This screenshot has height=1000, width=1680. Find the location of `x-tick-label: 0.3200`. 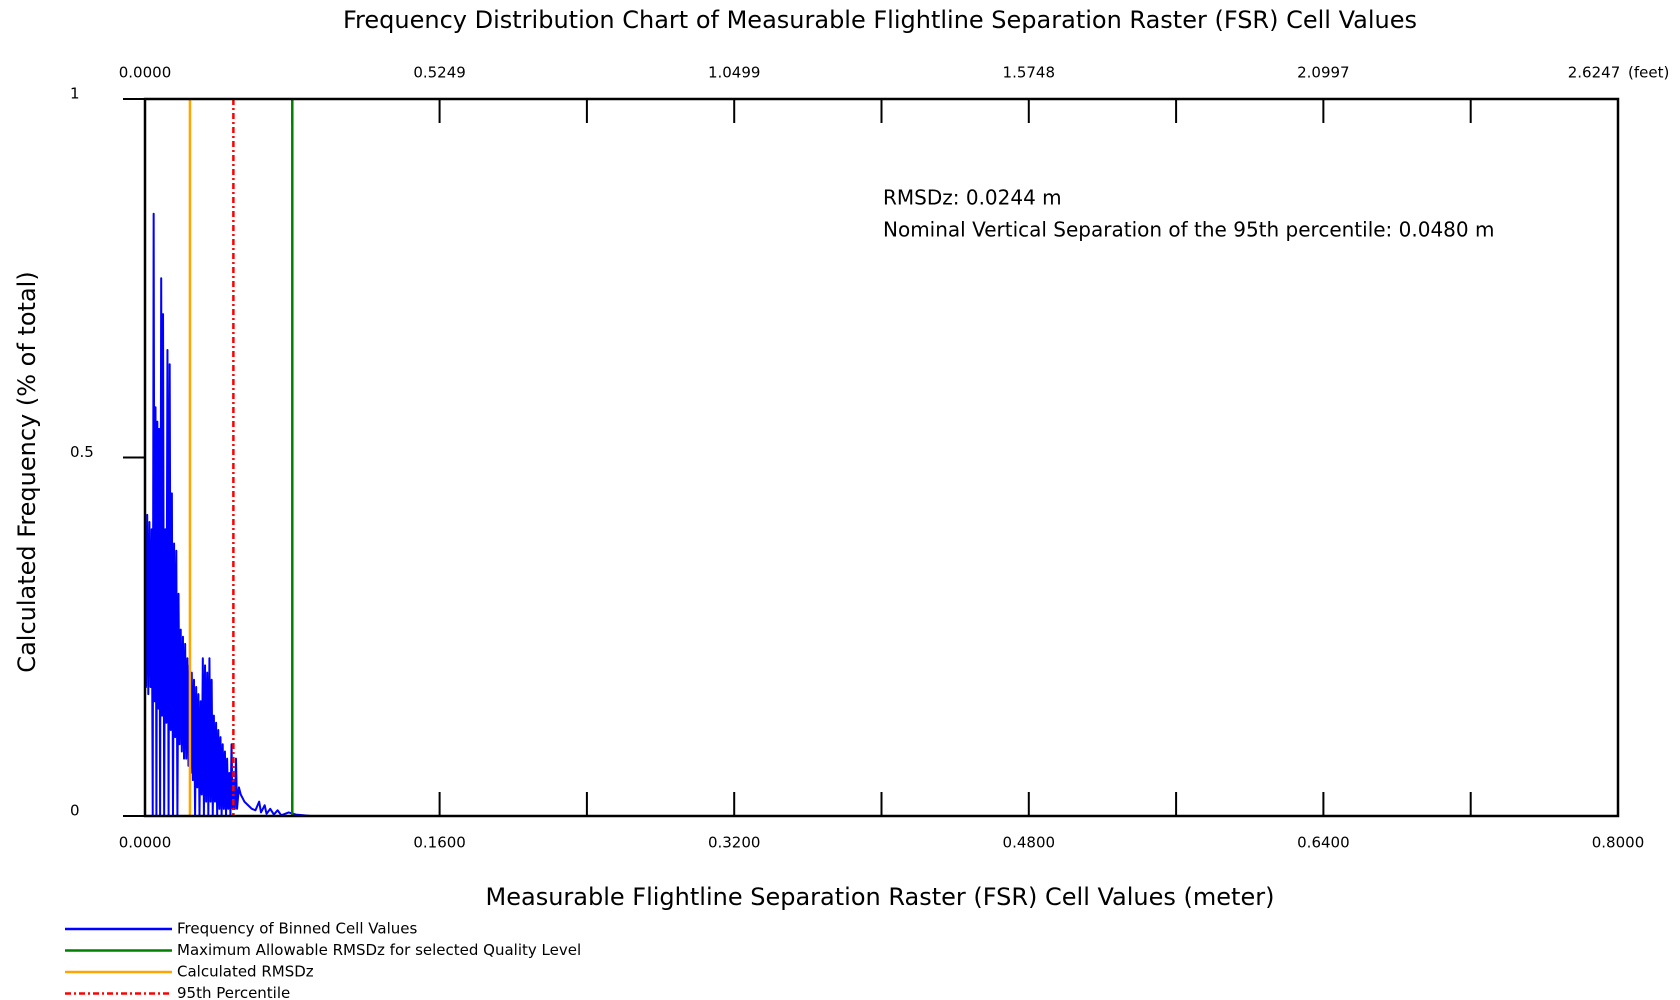

x-tick-label: 0.3200 is located at coordinates (734, 843).